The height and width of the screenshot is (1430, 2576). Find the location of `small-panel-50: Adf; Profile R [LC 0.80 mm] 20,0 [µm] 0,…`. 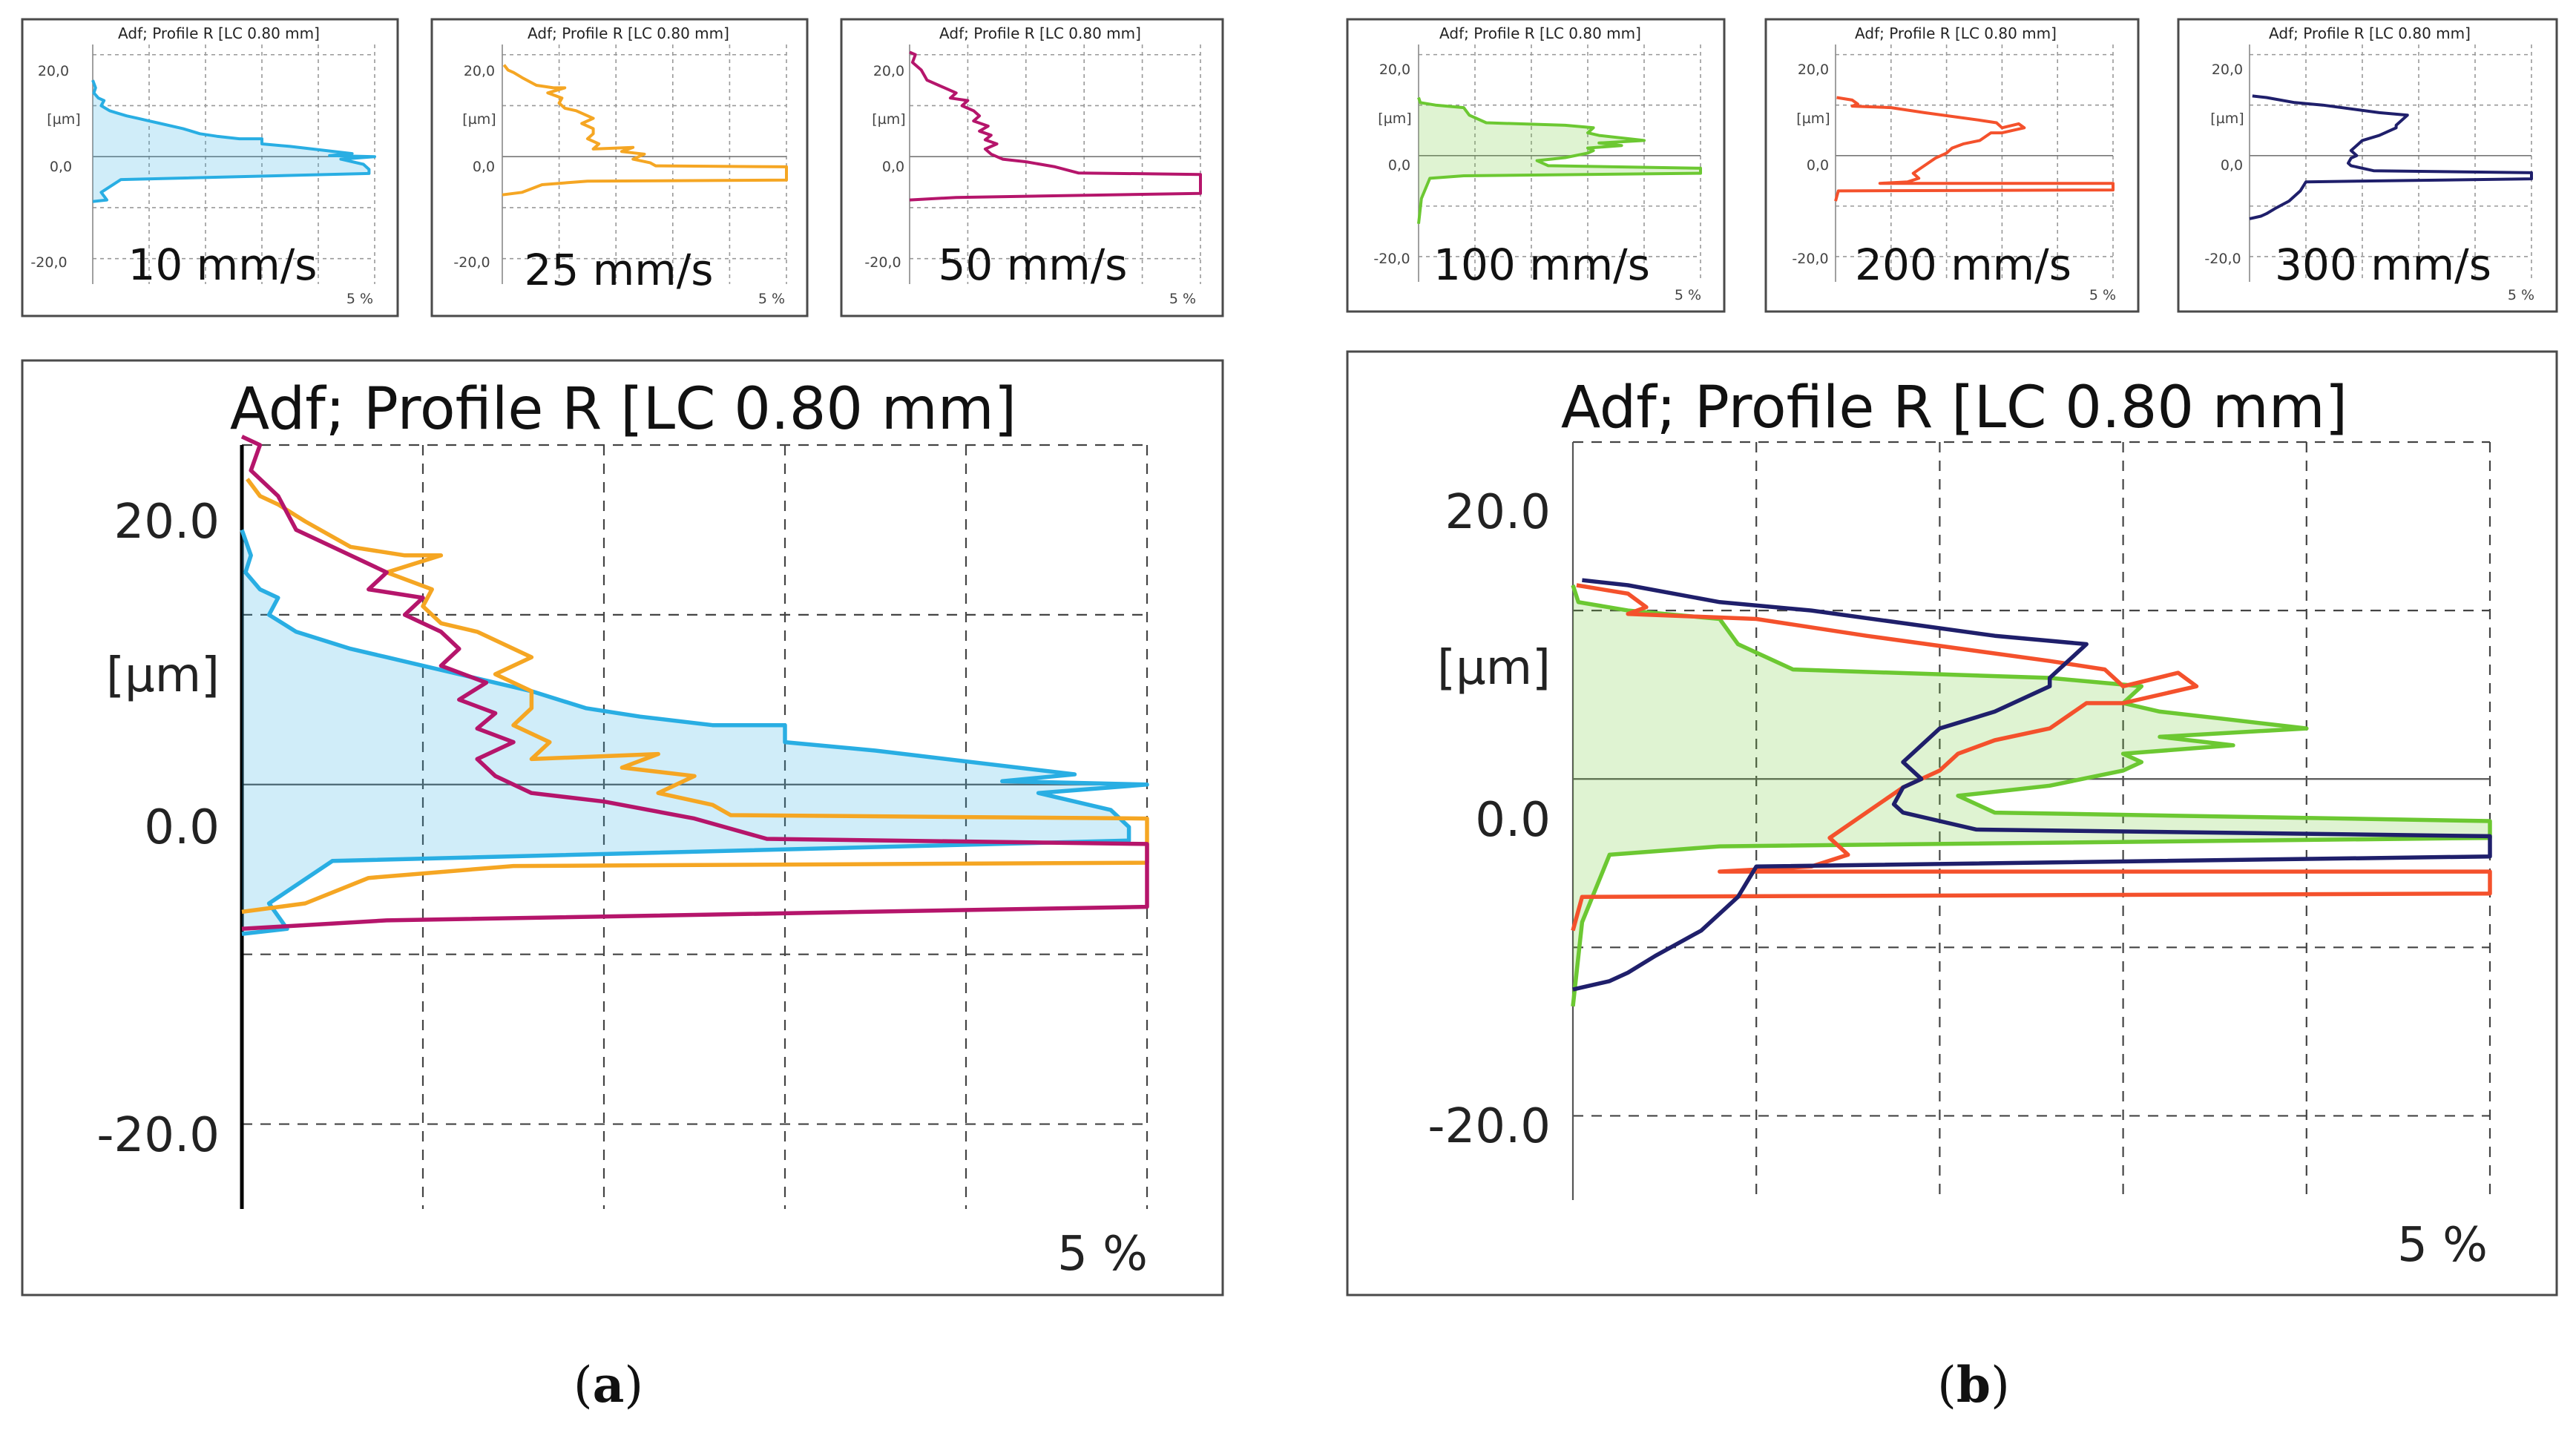

small-panel-50: Adf; Profile R [LC 0.80 mm] 20,0 [µm] 0,… is located at coordinates (1032, 167).